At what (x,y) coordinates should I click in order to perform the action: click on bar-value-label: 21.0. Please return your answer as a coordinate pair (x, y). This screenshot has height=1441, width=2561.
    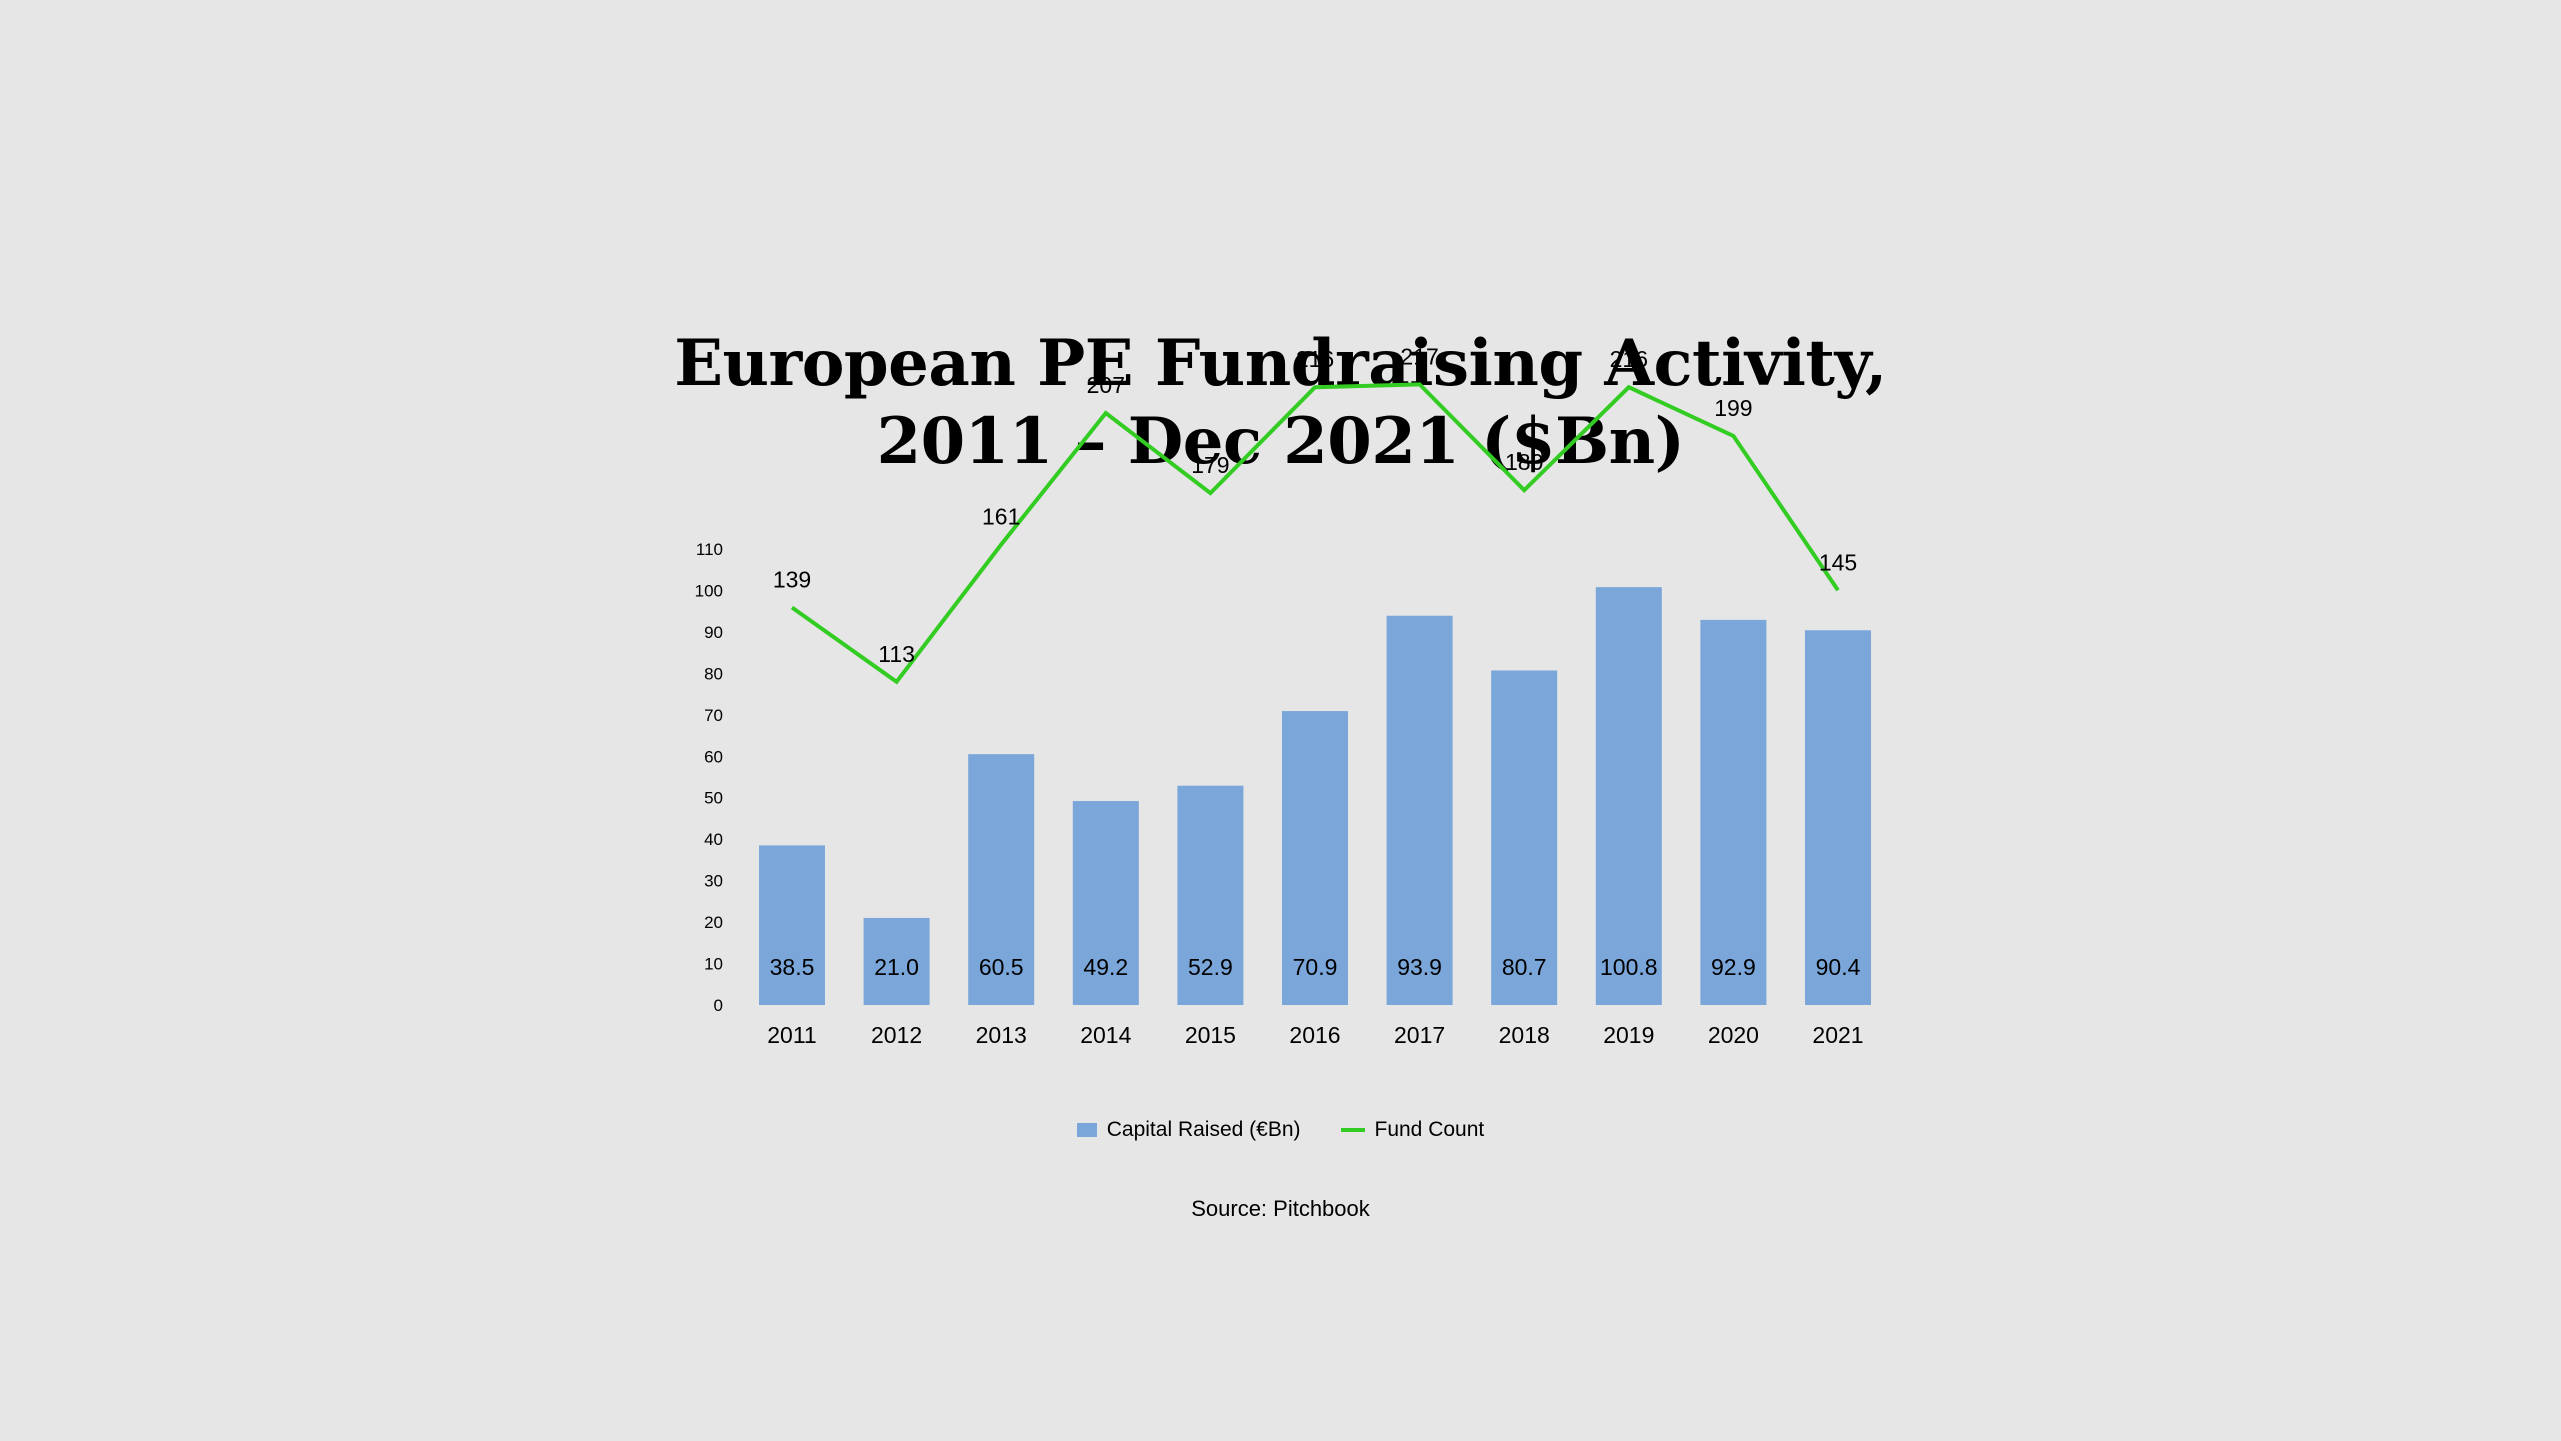
    Looking at the image, I should click on (896, 967).